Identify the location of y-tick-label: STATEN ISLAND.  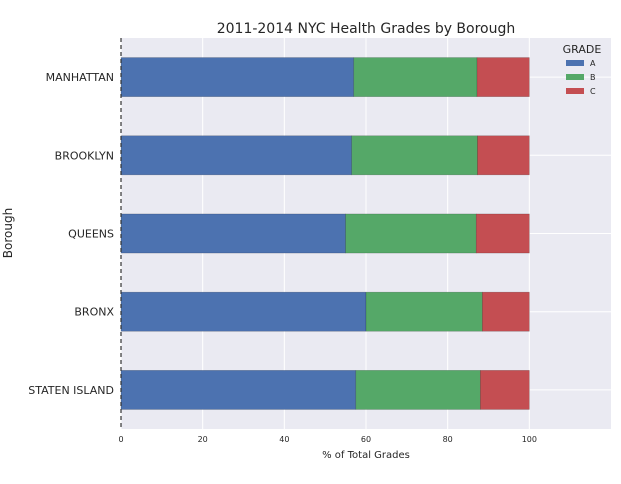
(71, 390).